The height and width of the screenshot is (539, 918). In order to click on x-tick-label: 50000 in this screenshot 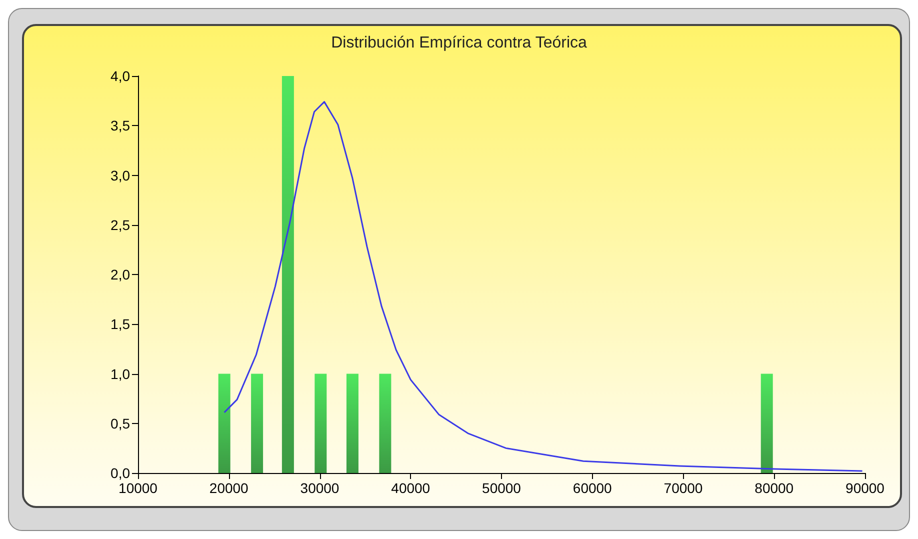, I will do `click(502, 488)`.